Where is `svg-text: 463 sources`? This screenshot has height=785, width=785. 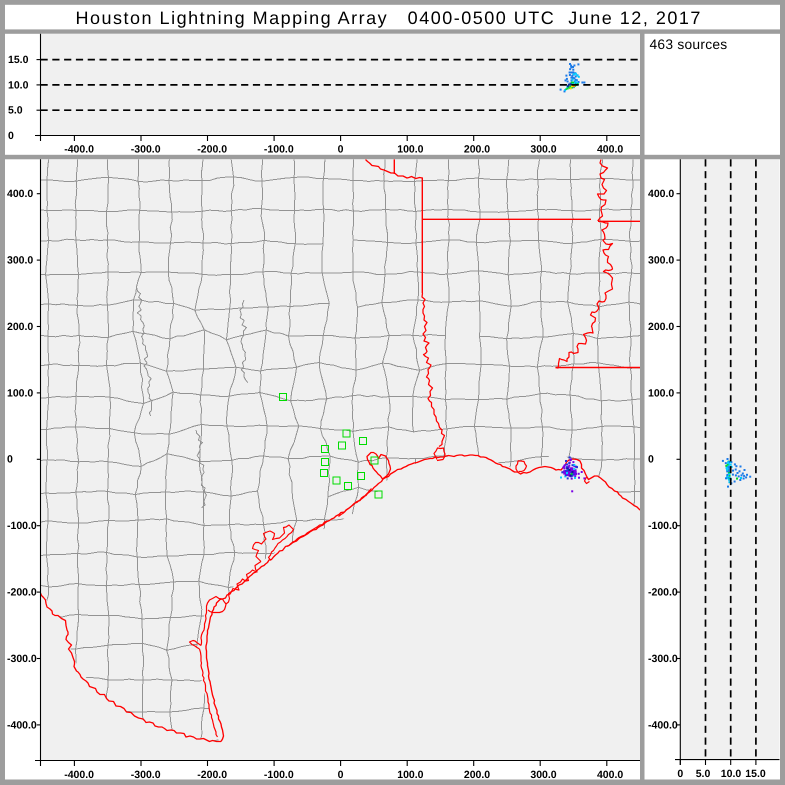
svg-text: 463 sources is located at coordinates (689, 44).